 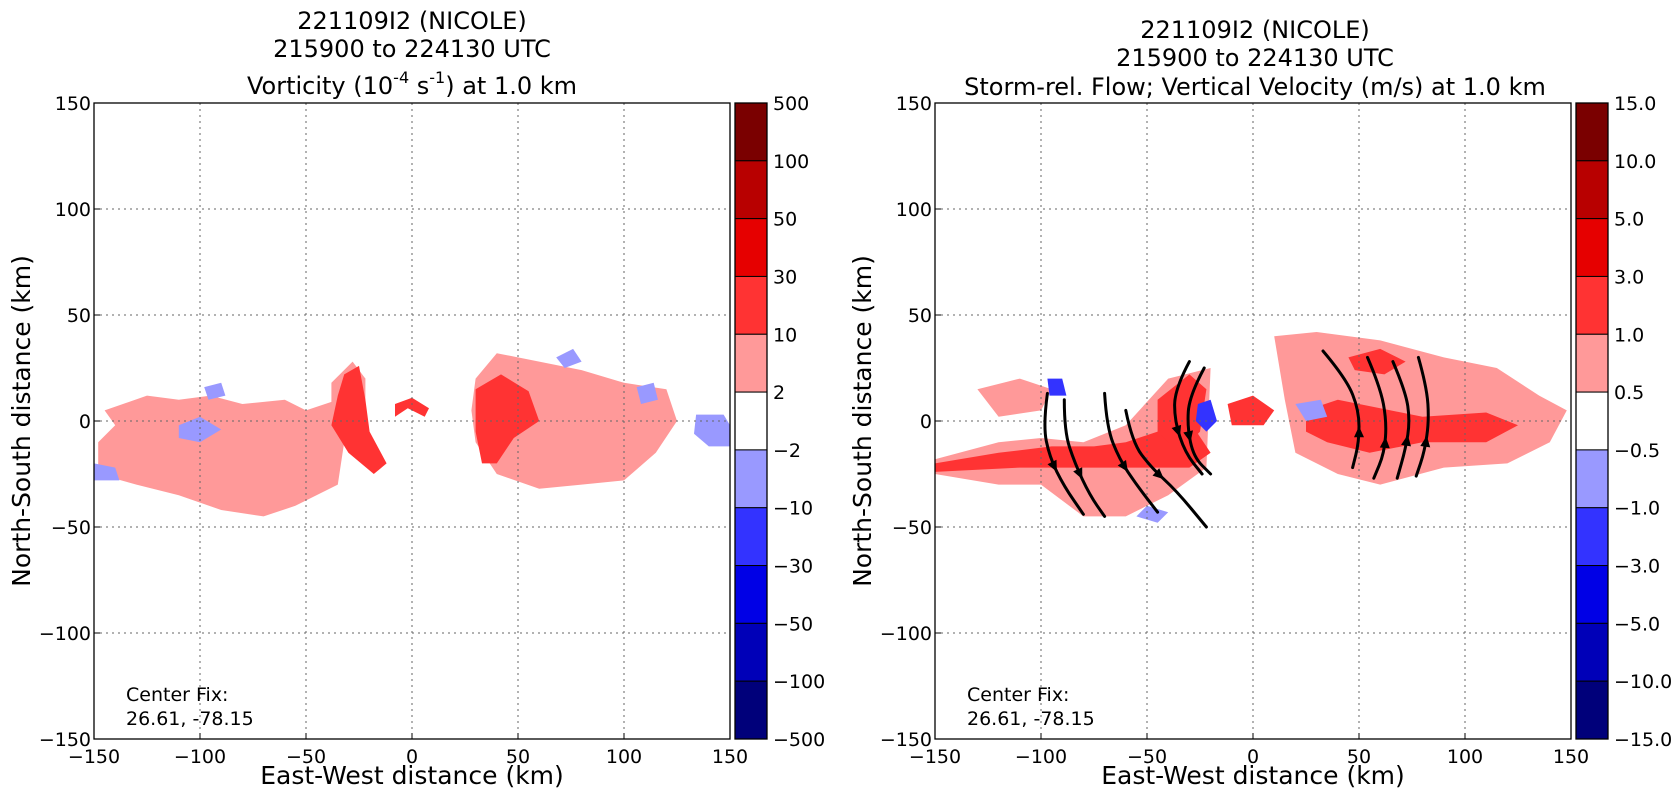 I want to click on colorbar-label: −2, so click(x=787, y=451).